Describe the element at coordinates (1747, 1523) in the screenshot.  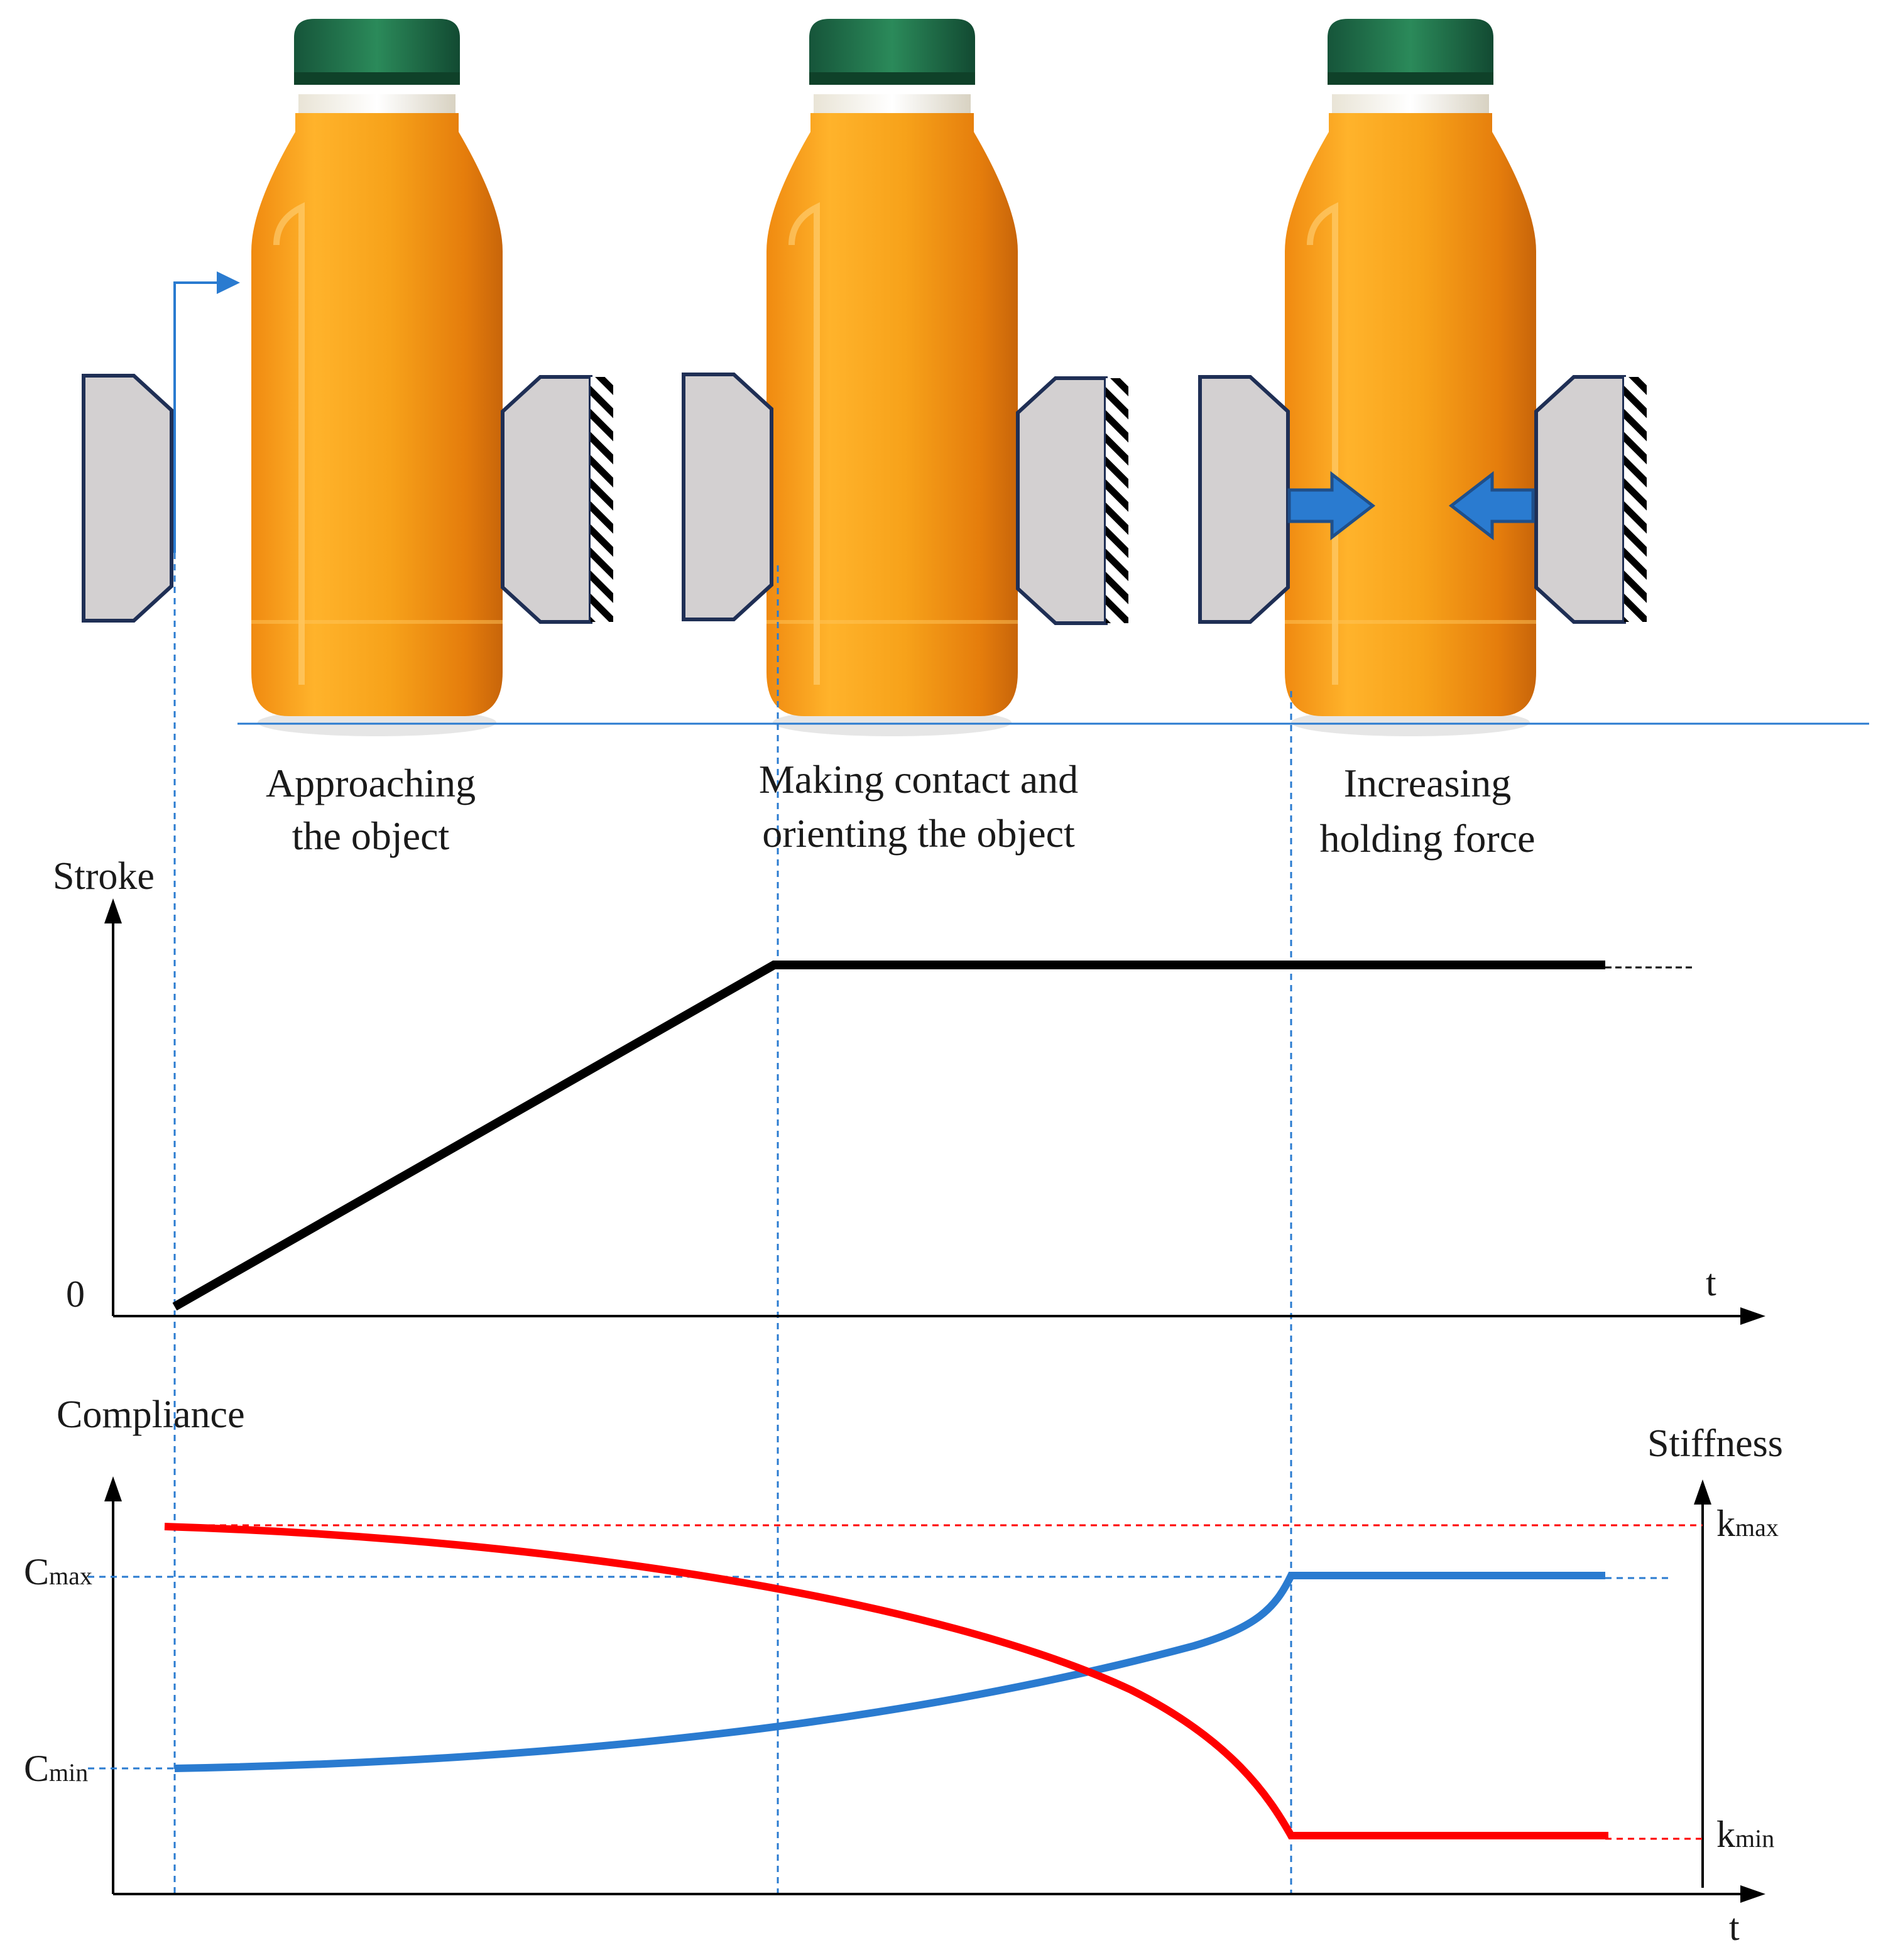
I see `k-max-label: kmax` at that location.